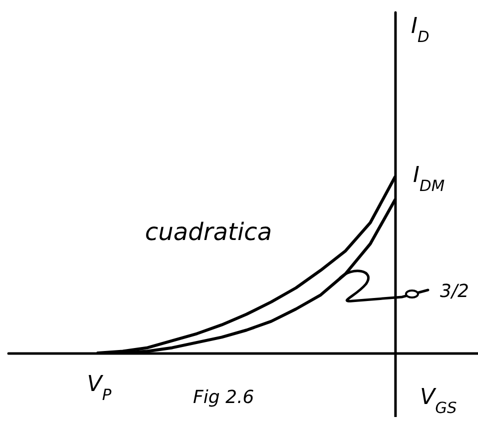 The height and width of the screenshot is (423, 478). Describe the element at coordinates (420, 30) in the screenshot. I see `text: I$_{D}$` at that location.